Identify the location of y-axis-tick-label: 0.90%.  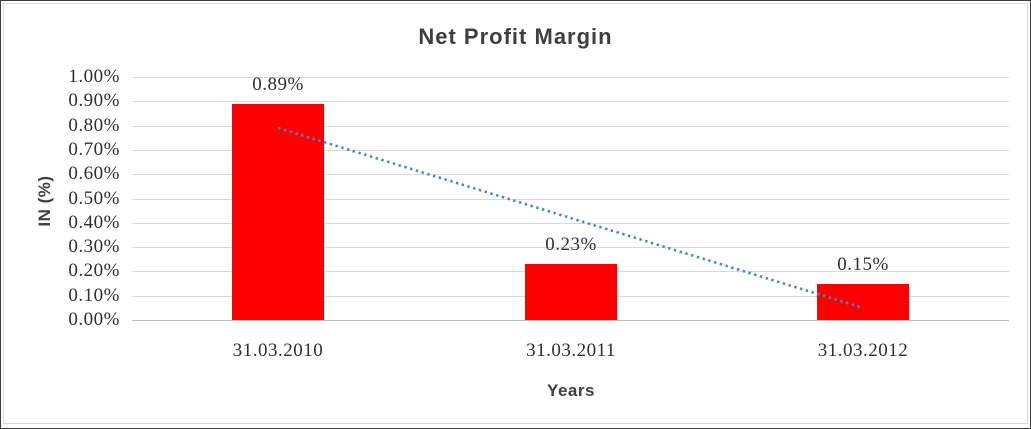
(94, 100).